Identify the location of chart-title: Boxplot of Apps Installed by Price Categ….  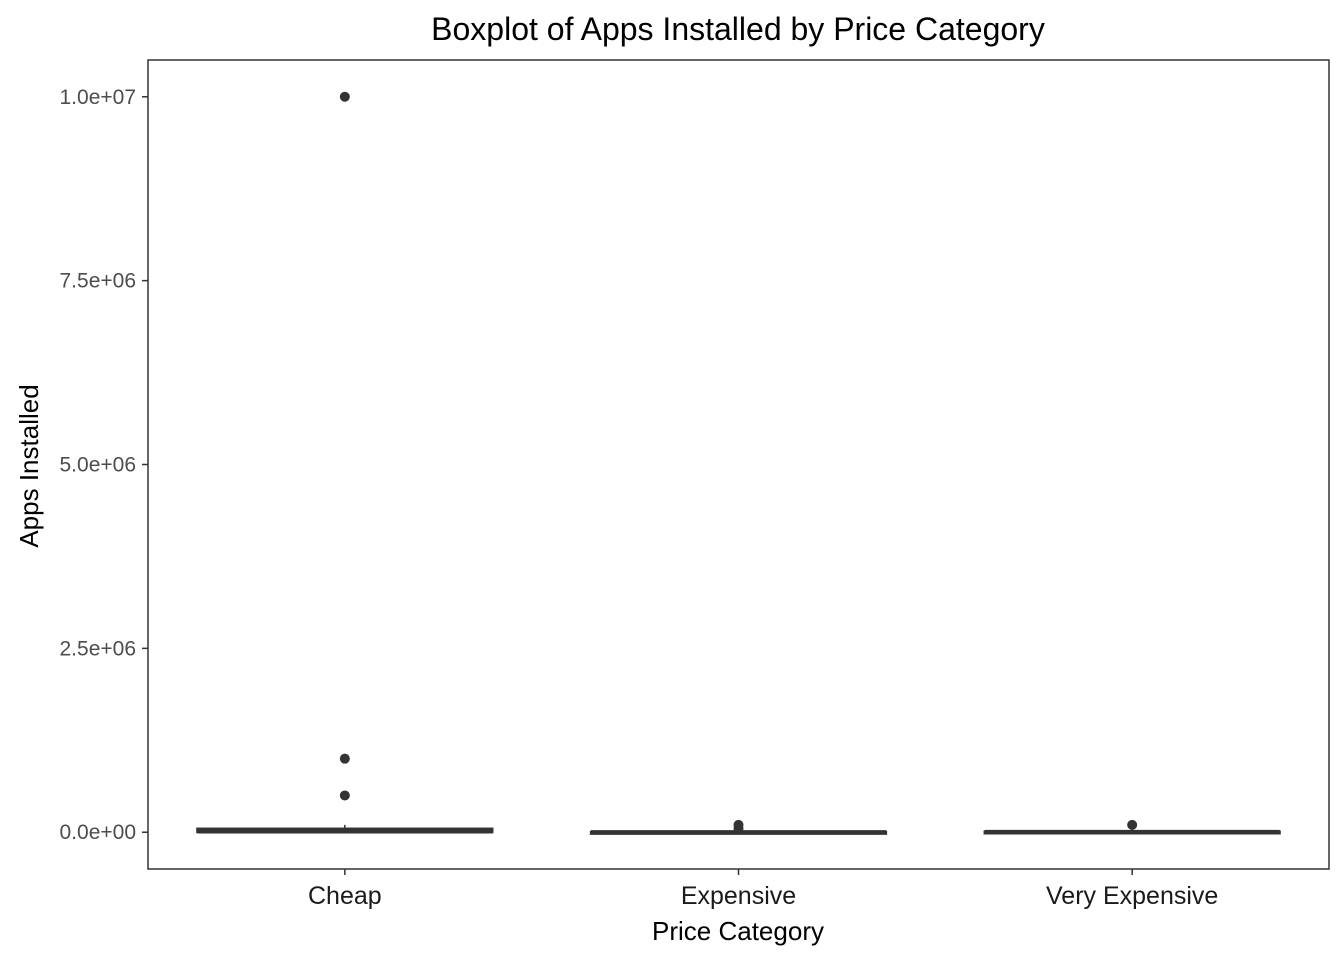
(738, 29).